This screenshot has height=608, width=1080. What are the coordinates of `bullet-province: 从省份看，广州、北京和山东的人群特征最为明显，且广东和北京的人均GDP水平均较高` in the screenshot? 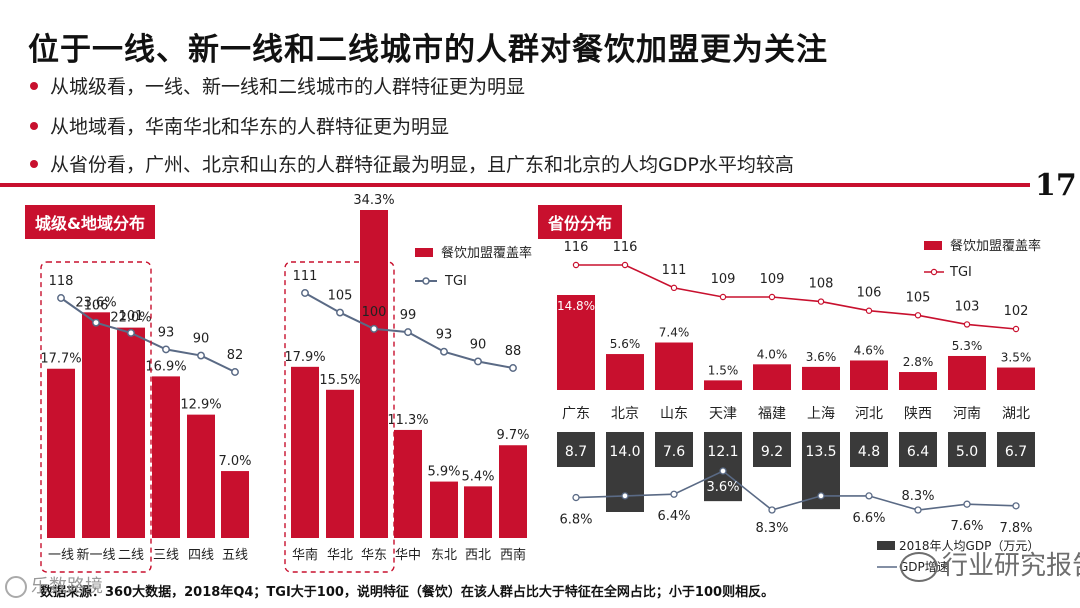 It's located at (412, 163).